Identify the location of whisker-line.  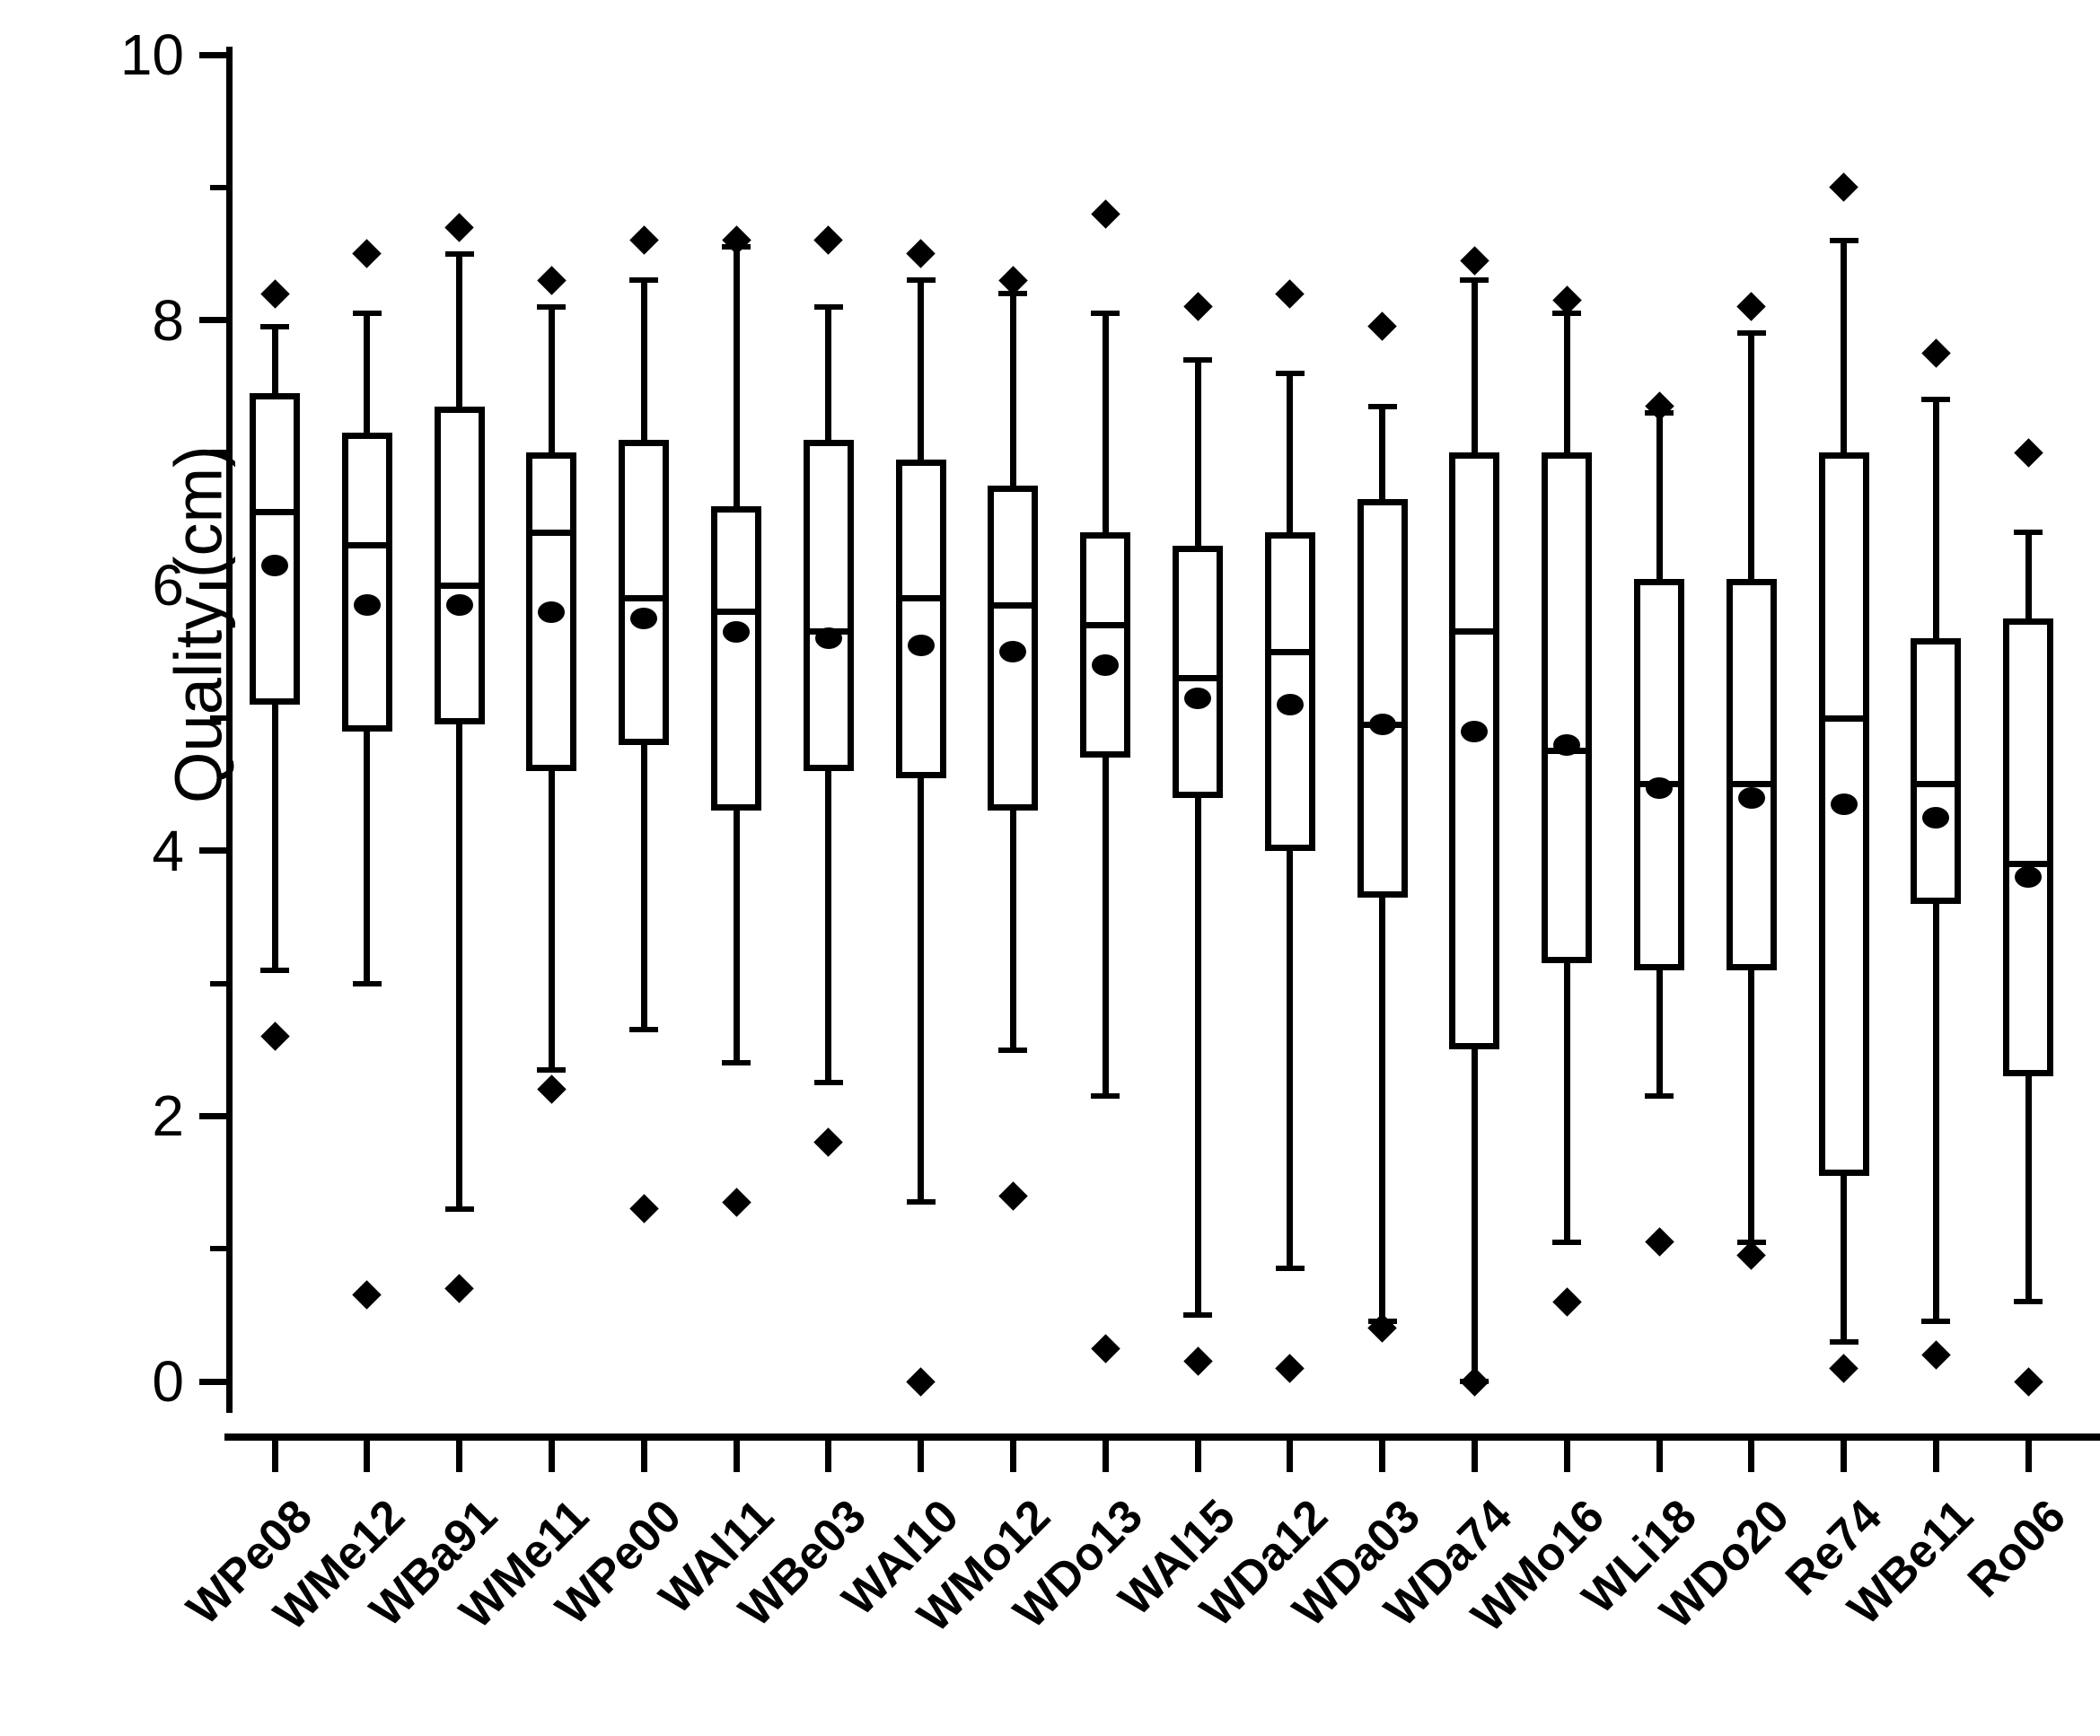
(459, 731).